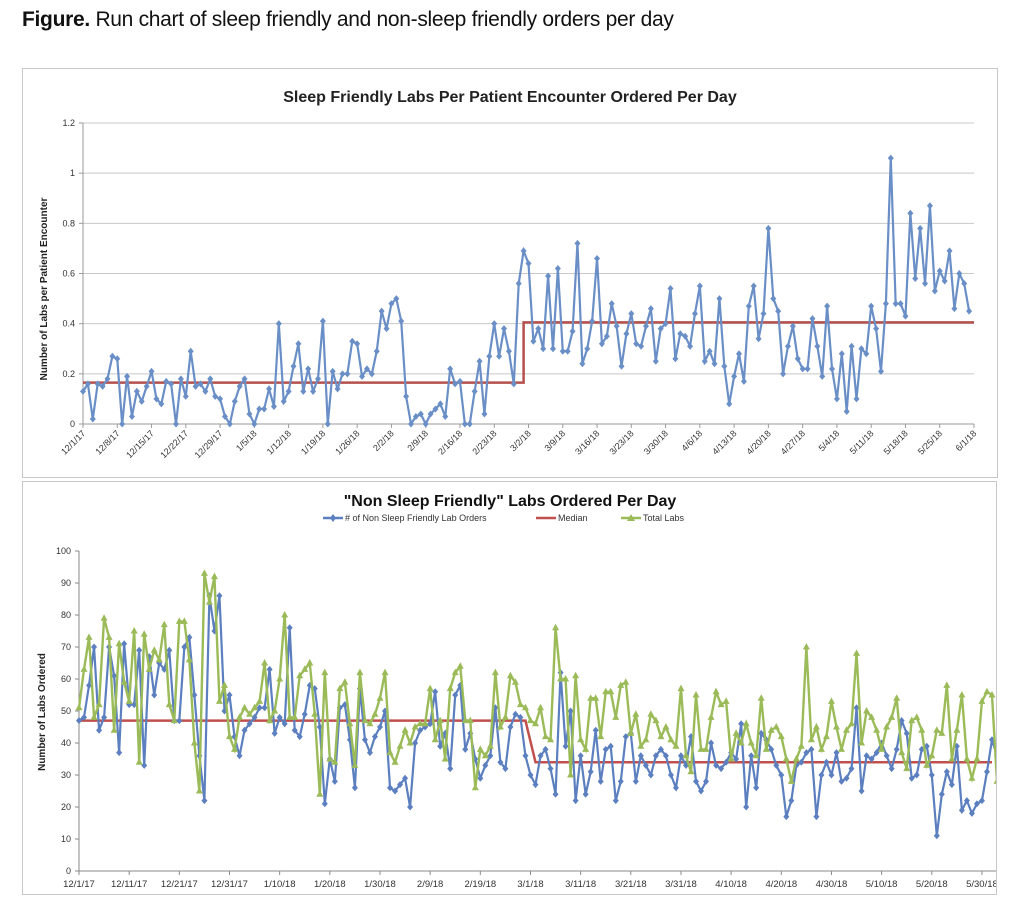  What do you see at coordinates (781, 884) in the screenshot?
I see `x-tick-label: 4/20/18` at bounding box center [781, 884].